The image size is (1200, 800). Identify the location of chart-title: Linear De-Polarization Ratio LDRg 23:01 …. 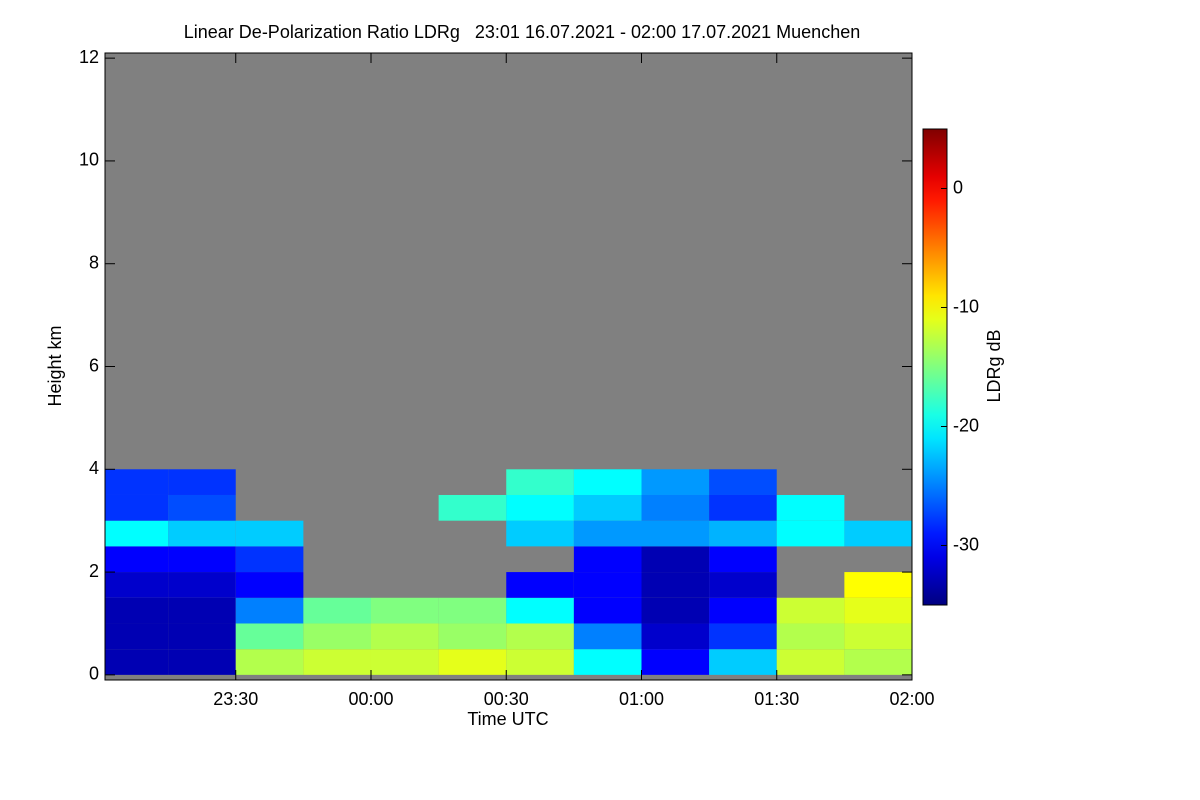
(522, 32).